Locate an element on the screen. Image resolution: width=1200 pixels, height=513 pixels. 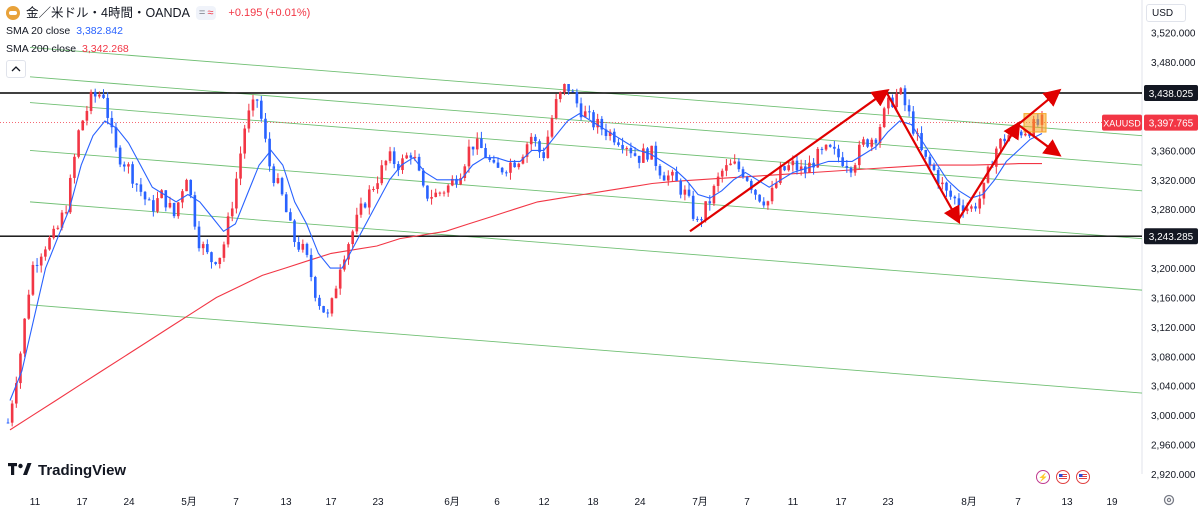
x-tick-label: 17 is located at coordinates (841, 502).